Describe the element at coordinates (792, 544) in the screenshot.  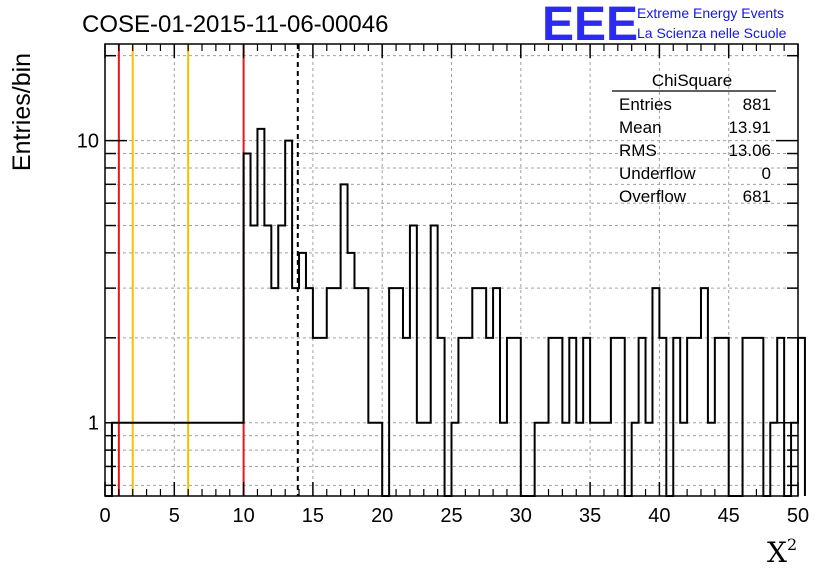
I see `x-axis-label-sup: 2` at that location.